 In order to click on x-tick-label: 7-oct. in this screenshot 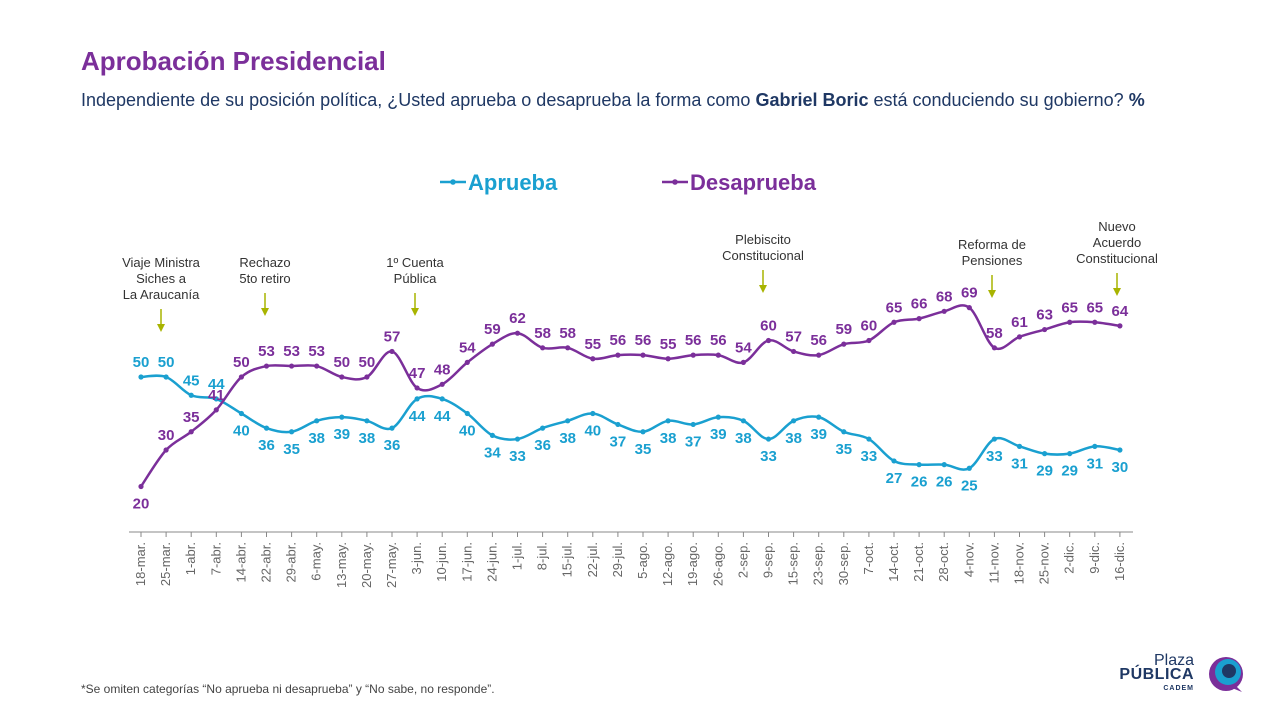, I will do `click(868, 558)`.